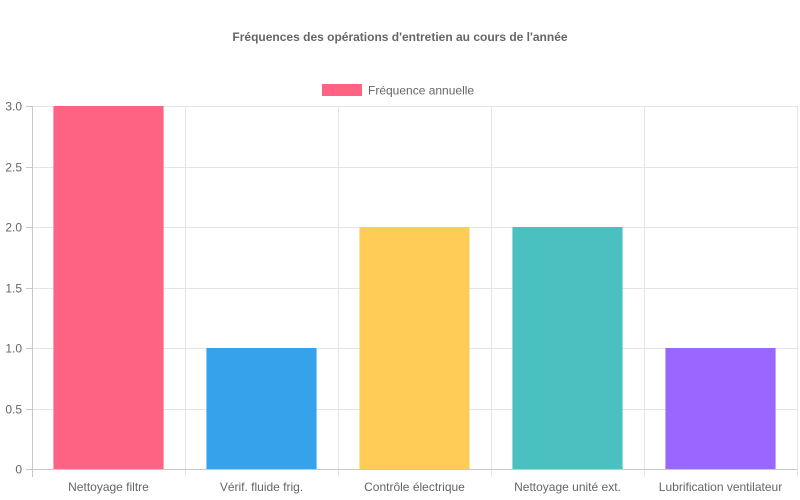  Describe the element at coordinates (720, 487) in the screenshot. I see `x-tick-label: Lubrification ventilateur` at that location.